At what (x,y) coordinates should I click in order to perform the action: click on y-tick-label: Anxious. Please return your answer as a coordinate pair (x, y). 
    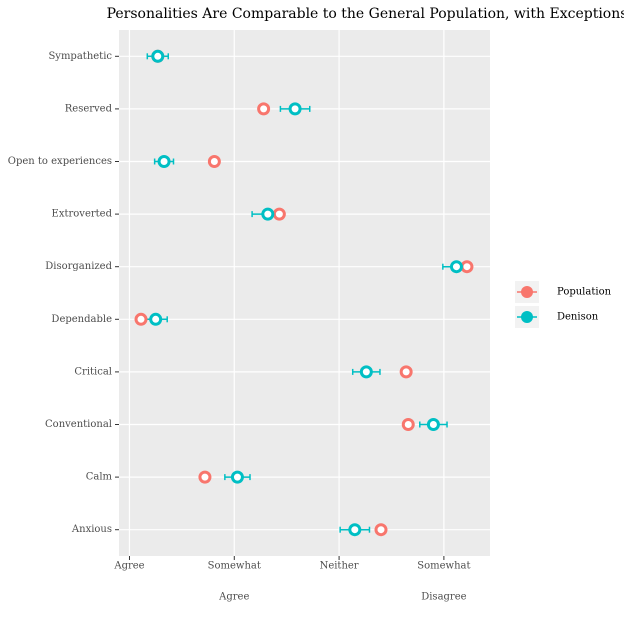
    Looking at the image, I should click on (91, 529).